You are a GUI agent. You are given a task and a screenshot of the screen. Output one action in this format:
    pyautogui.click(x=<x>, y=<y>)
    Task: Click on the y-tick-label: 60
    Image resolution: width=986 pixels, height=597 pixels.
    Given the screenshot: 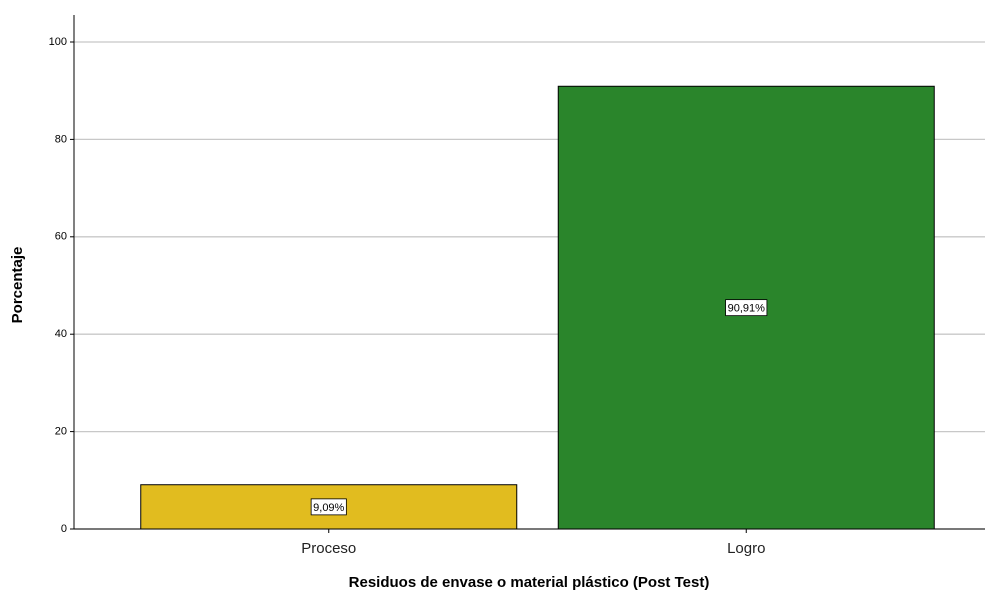 What is the action you would take?
    pyautogui.click(x=61, y=237)
    